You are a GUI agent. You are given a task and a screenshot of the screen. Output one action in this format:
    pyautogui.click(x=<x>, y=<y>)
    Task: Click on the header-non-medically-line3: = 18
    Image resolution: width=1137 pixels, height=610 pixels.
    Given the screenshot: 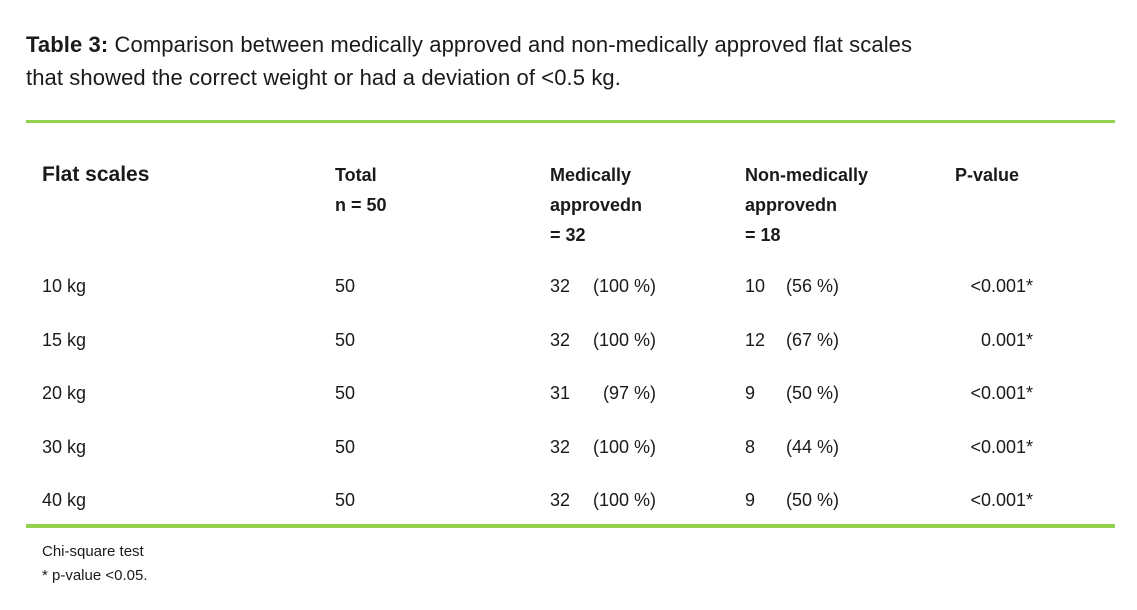 What is the action you would take?
    pyautogui.click(x=763, y=235)
    